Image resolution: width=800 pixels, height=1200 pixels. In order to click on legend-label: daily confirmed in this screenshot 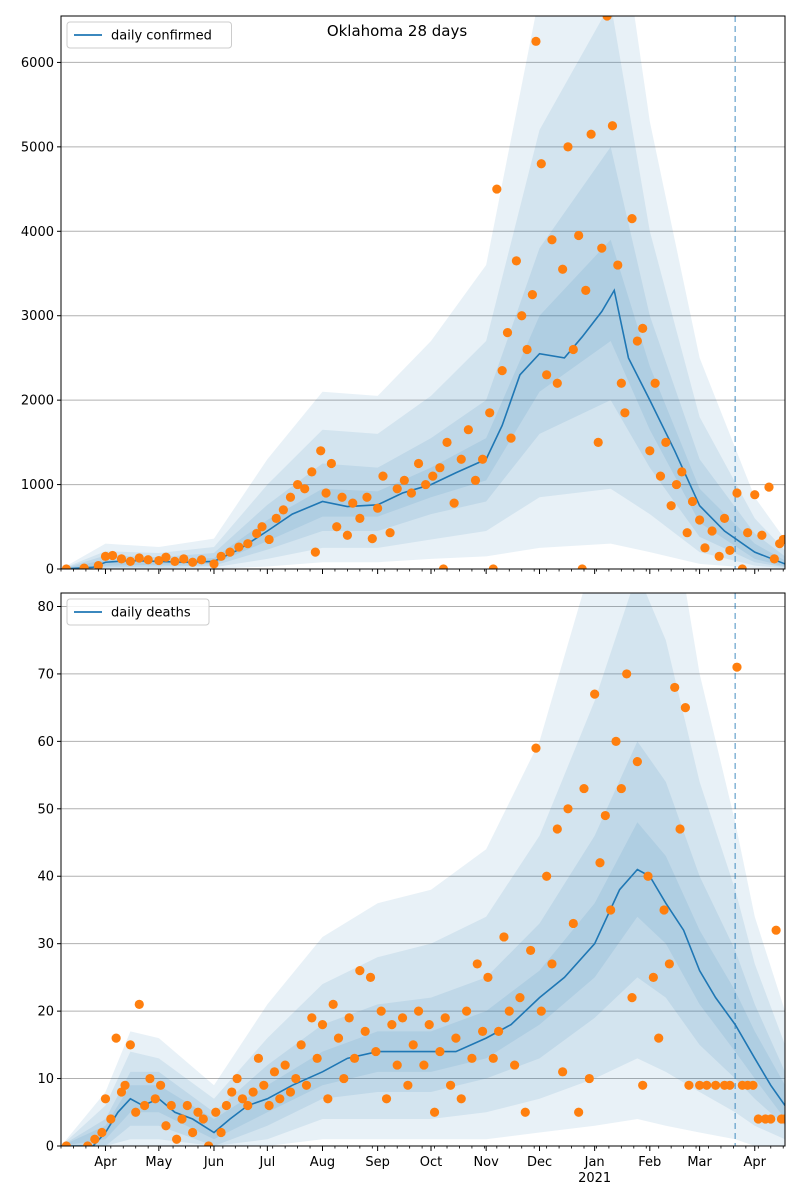, I will do `click(161, 36)`.